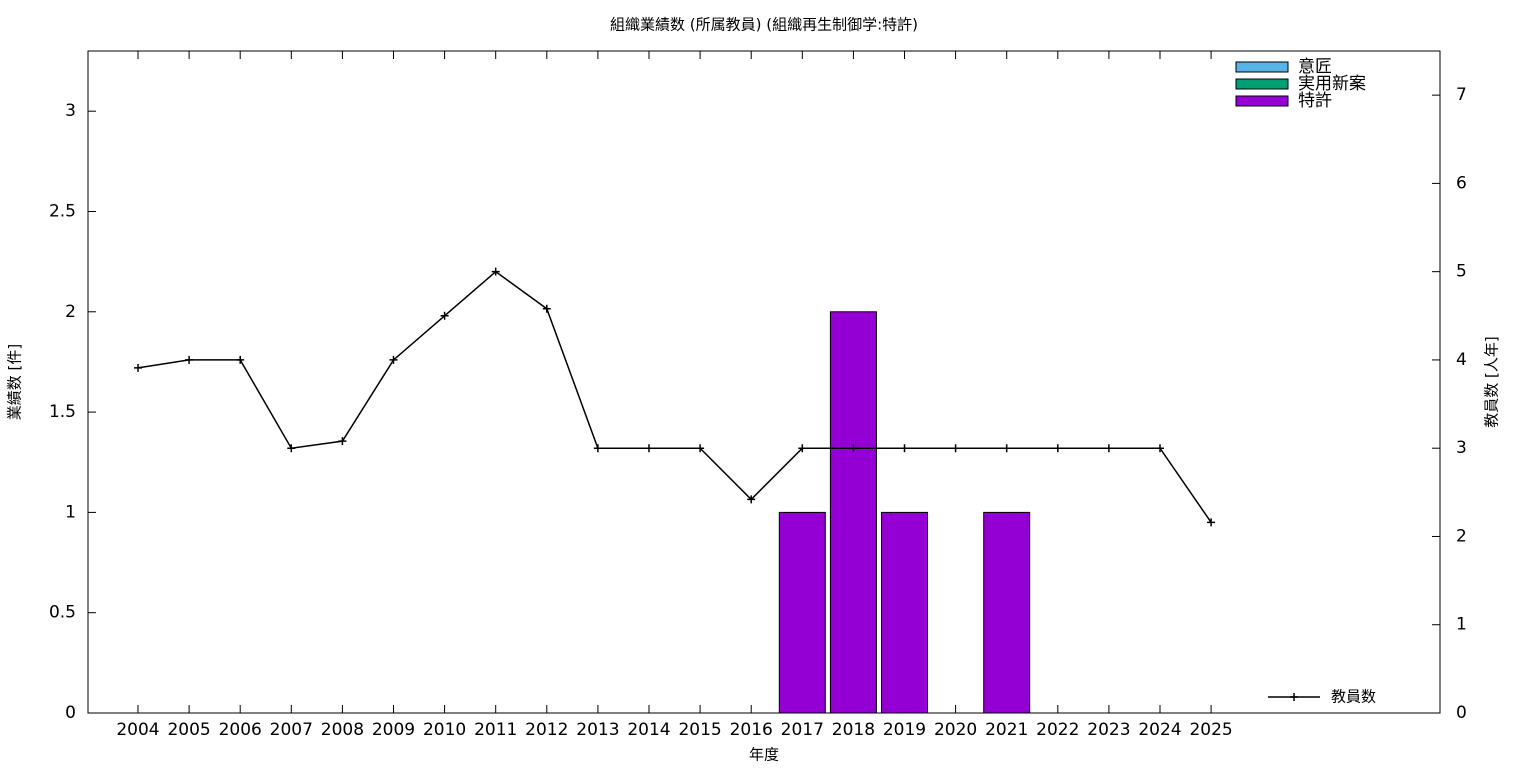  What do you see at coordinates (70, 111) in the screenshot?
I see `y-tick-label: 3` at bounding box center [70, 111].